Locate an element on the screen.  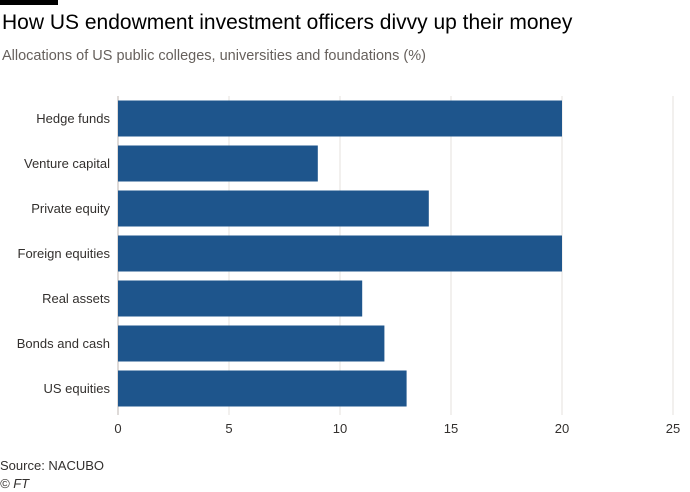
category-label: Private equity is located at coordinates (70, 208).